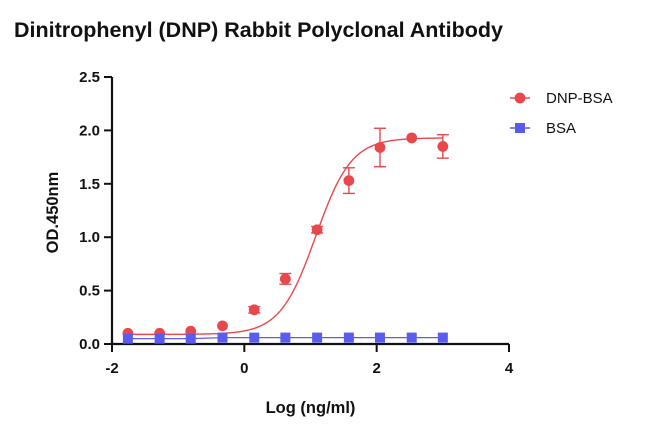  What do you see at coordinates (111, 368) in the screenshot?
I see `x-tick-label: -2` at bounding box center [111, 368].